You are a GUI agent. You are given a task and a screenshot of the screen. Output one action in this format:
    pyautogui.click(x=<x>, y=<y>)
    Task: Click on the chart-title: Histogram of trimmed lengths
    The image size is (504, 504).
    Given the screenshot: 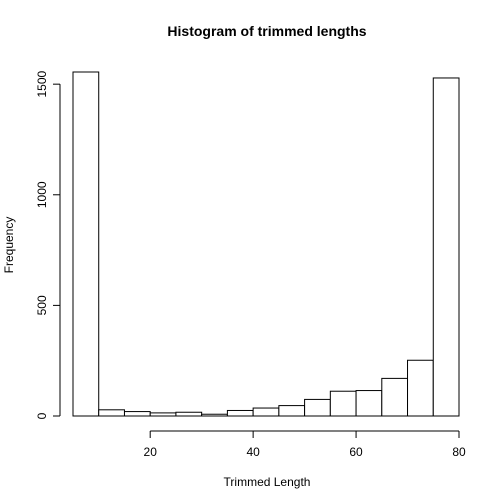 What is the action you would take?
    pyautogui.click(x=266, y=31)
    